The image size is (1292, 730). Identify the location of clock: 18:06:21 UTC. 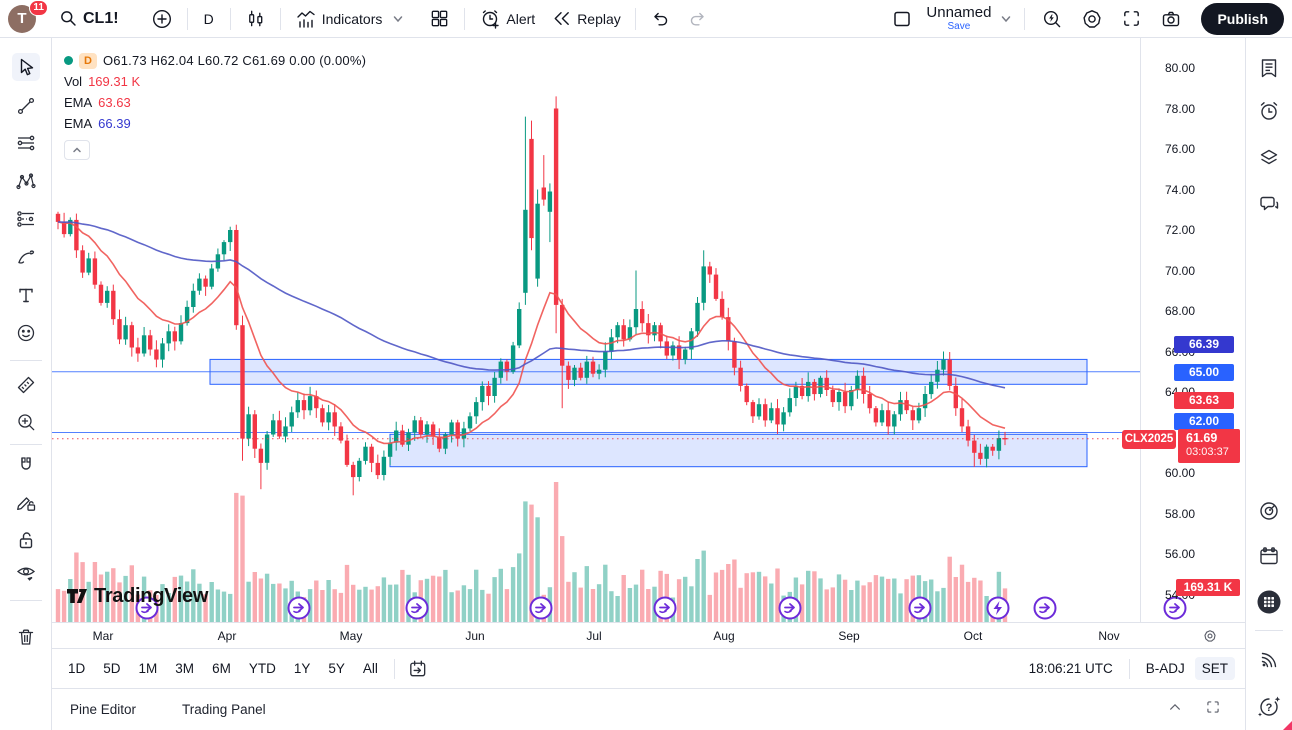
(1070, 668).